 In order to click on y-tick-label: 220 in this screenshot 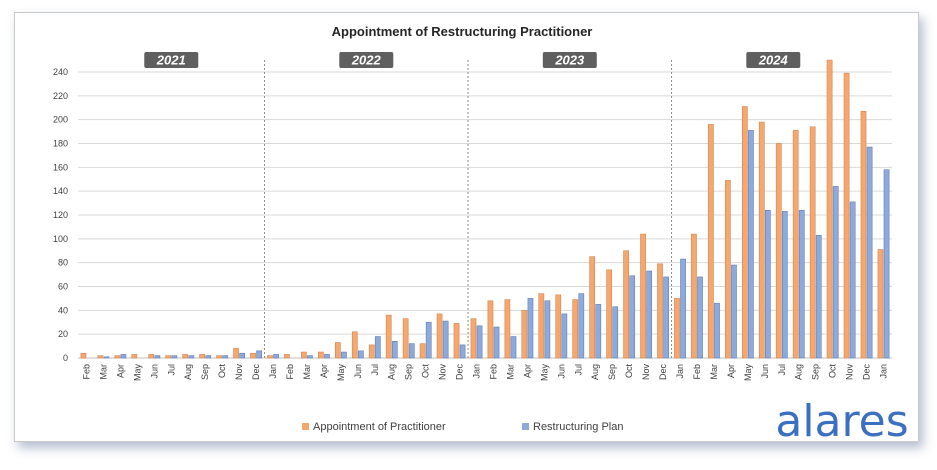, I will do `click(60, 96)`.